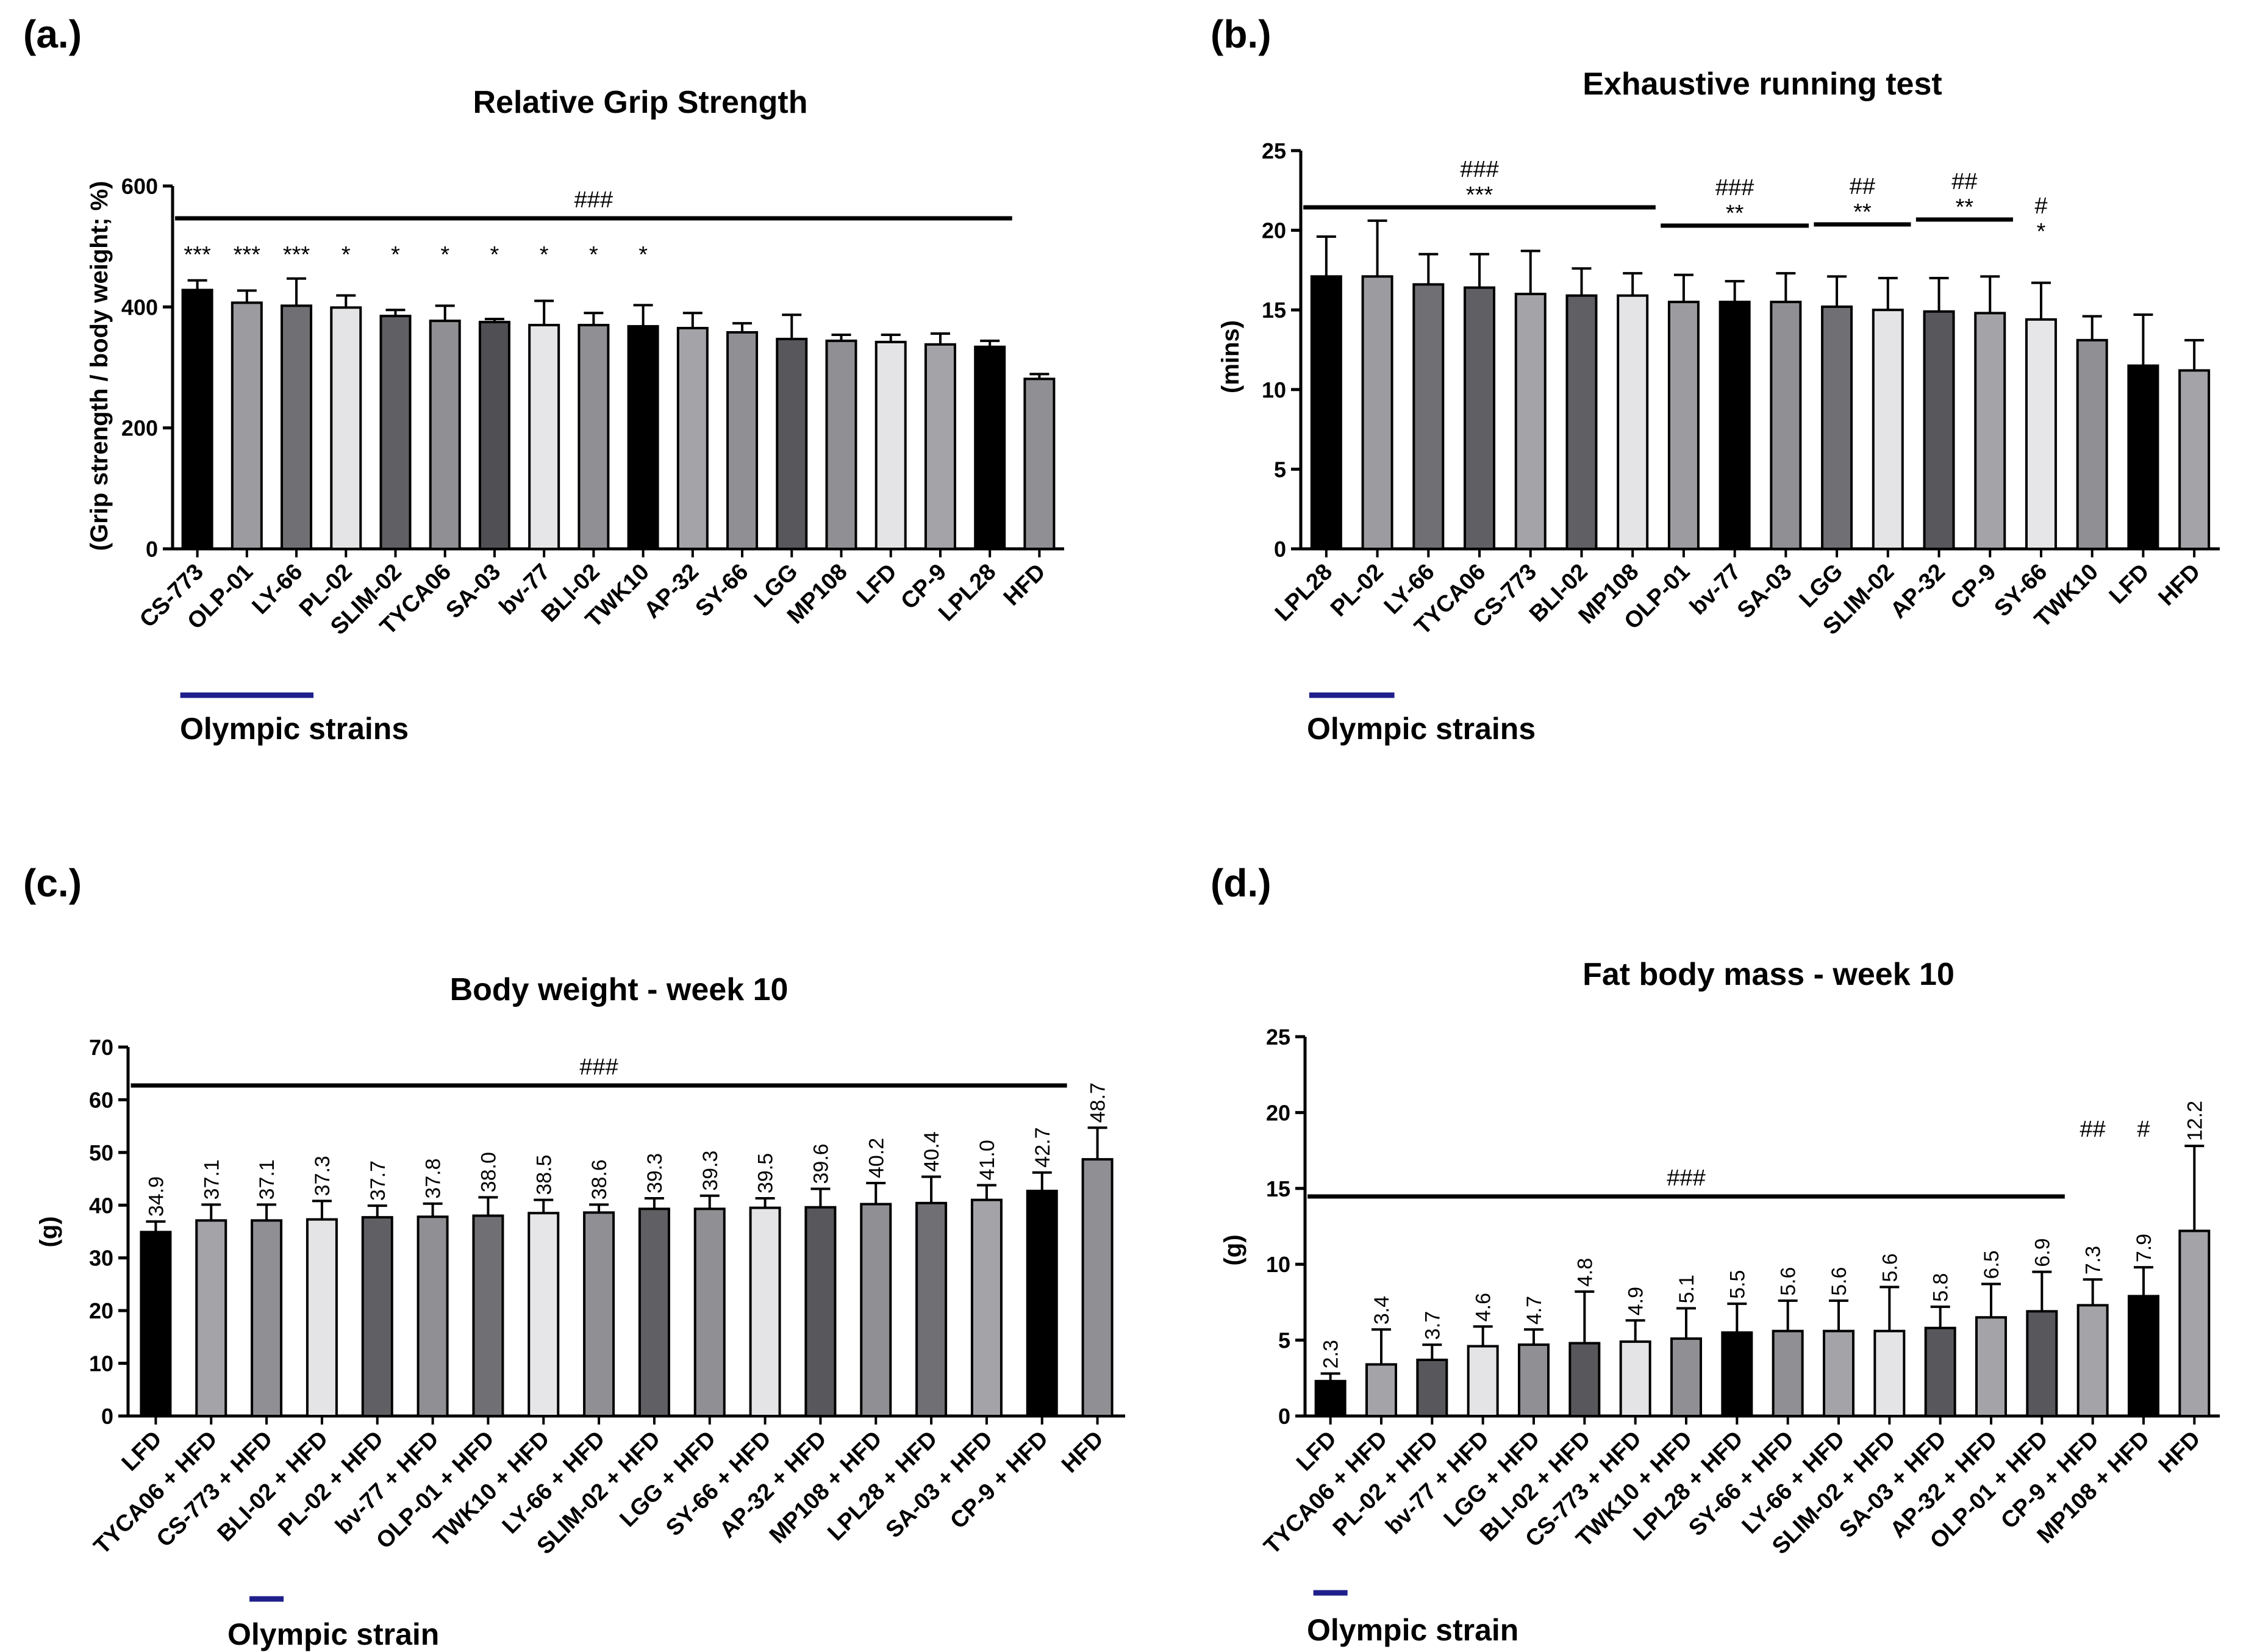 The image size is (2246, 1652). What do you see at coordinates (139, 187) in the screenshot?
I see `y-tick-label: 600` at bounding box center [139, 187].